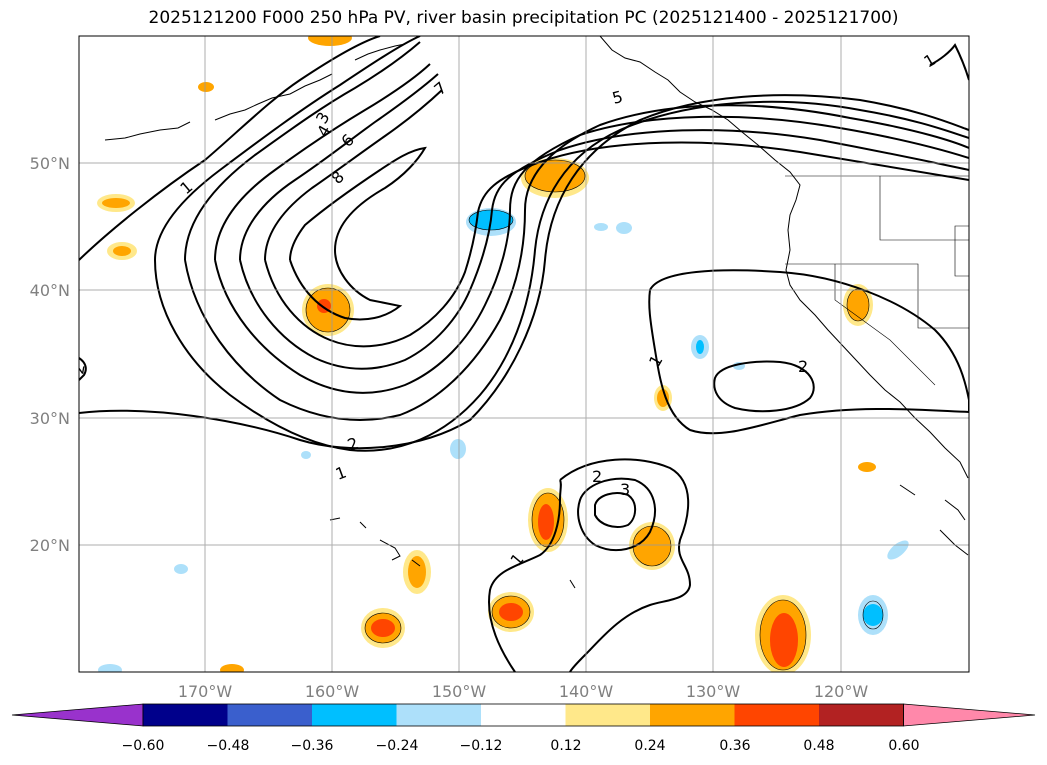 The width and height of the screenshot is (1047, 765). I want to click on colorbar-extend-left, so click(77, 715).